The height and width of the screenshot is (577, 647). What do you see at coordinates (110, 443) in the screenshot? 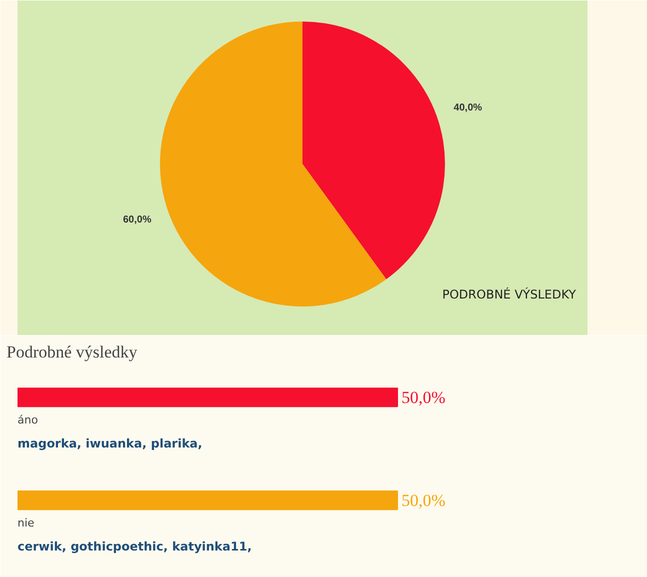
I see `annotation: magorka, iwuanka, plarika,` at bounding box center [110, 443].